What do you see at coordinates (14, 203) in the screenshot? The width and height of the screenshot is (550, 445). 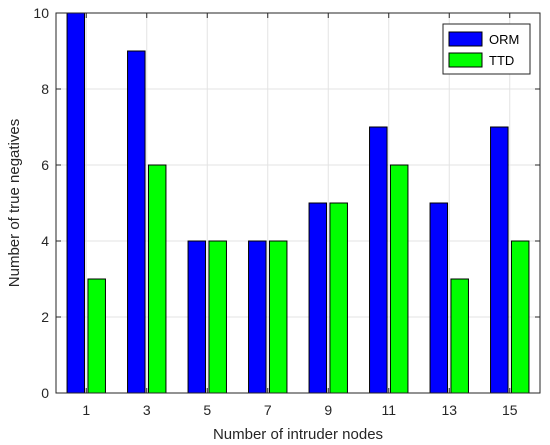 I see `y-axis-label: Number of true negatives` at bounding box center [14, 203].